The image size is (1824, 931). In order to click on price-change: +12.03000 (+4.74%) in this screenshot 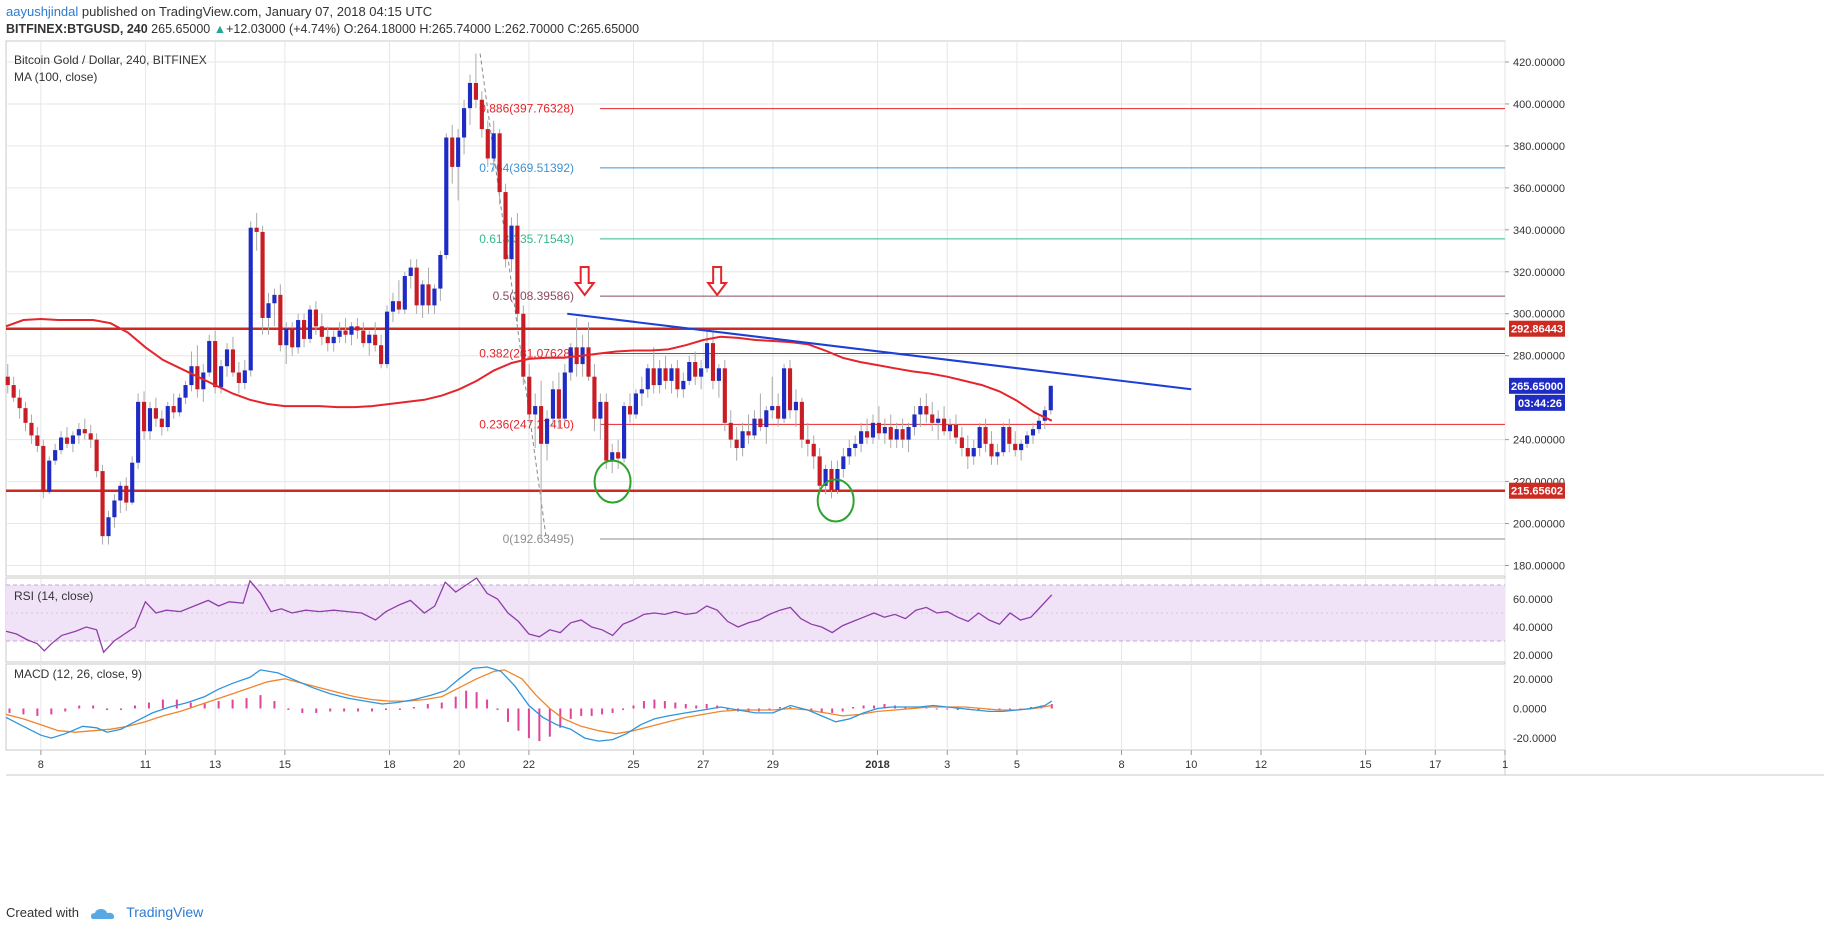, I will do `click(283, 29)`.